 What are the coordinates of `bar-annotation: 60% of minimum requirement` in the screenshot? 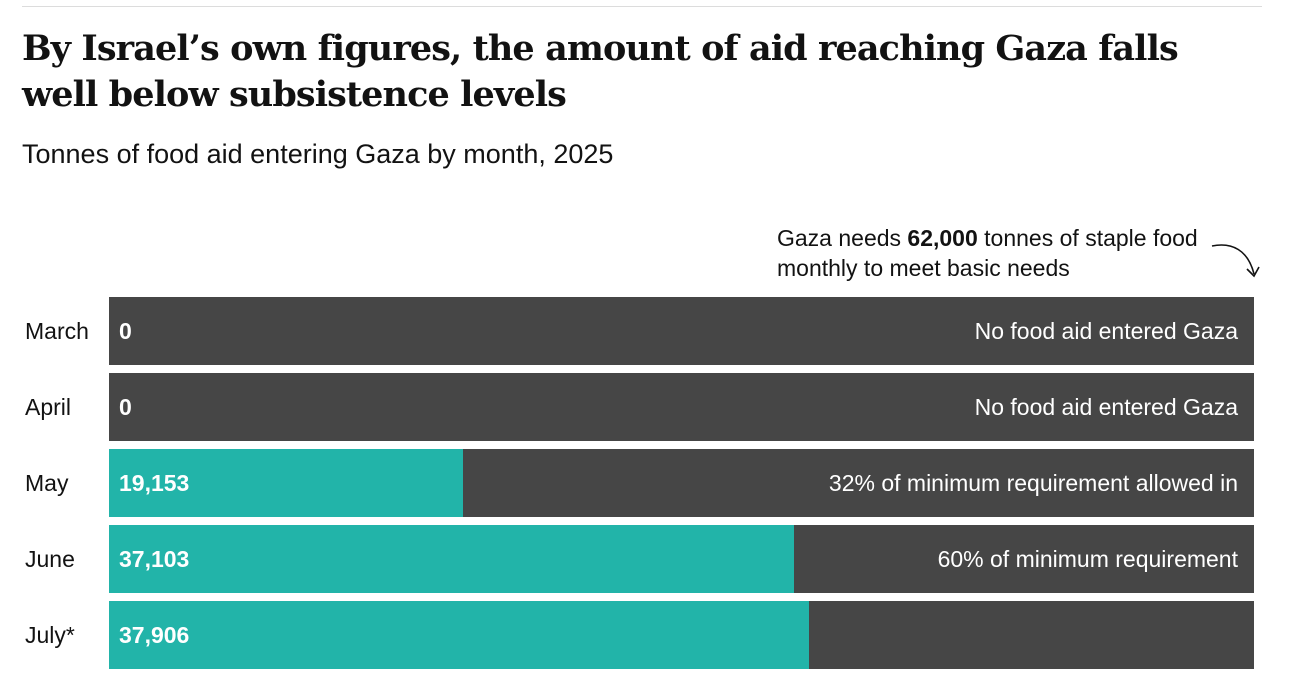 It's located at (1087, 559).